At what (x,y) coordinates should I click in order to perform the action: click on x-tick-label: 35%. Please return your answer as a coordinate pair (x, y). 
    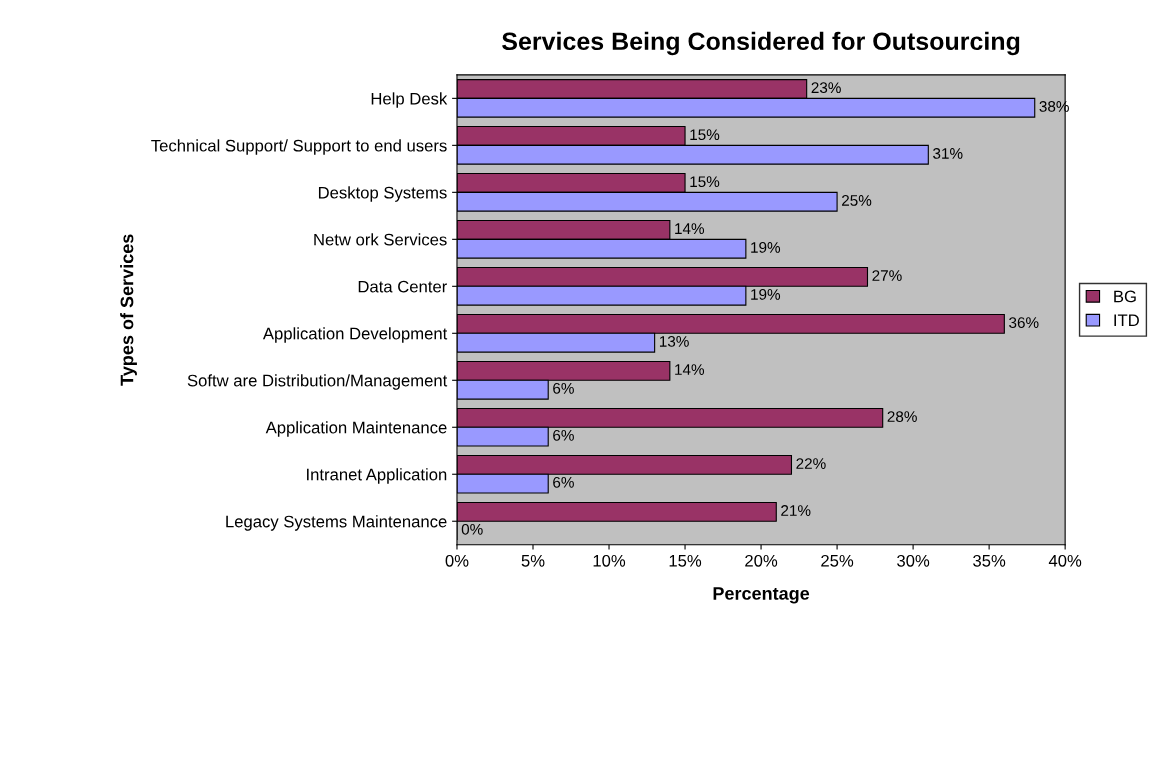
    Looking at the image, I should click on (989, 560).